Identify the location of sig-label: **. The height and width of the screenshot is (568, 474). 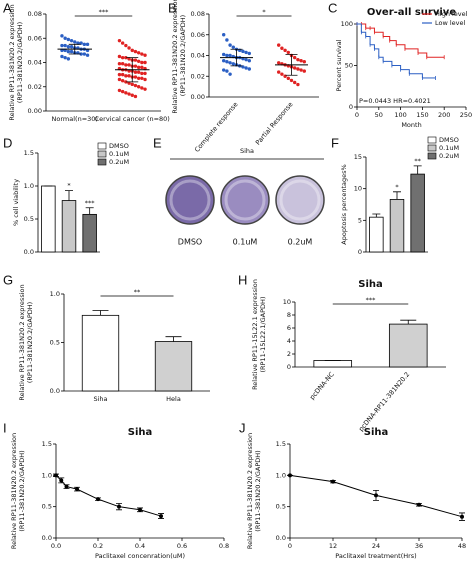
(137, 292).